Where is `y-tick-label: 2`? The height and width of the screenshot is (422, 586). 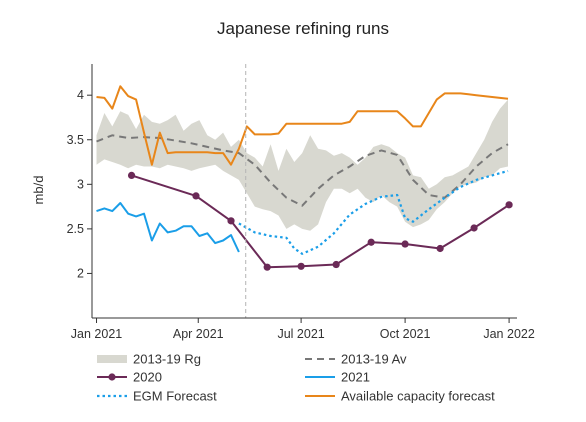
y-tick-label: 2 is located at coordinates (80, 273).